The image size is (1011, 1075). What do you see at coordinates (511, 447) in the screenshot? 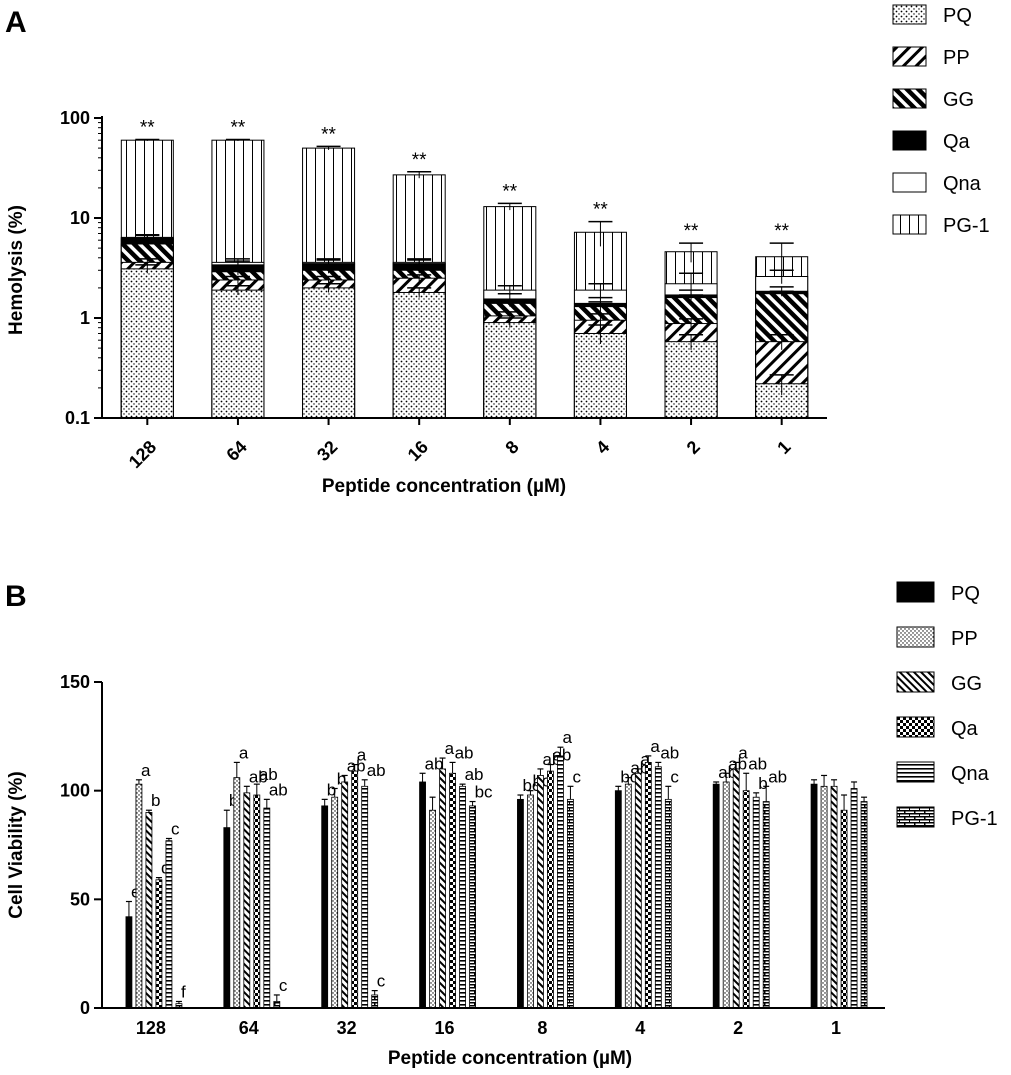
I see `panel-a-x-tick-label: 8` at bounding box center [511, 447].